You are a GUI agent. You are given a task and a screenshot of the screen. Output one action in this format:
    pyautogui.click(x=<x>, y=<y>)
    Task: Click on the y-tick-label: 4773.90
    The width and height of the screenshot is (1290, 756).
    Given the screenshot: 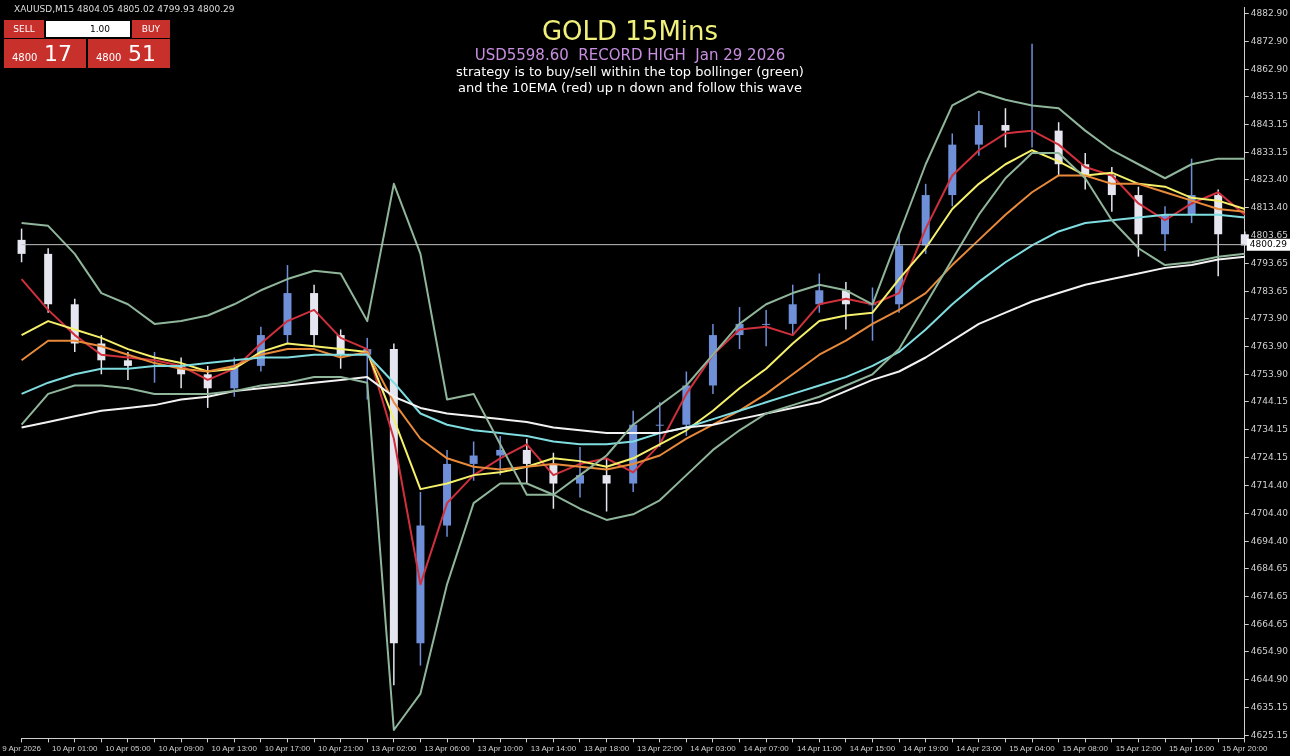 What is the action you would take?
    pyautogui.click(x=1269, y=317)
    